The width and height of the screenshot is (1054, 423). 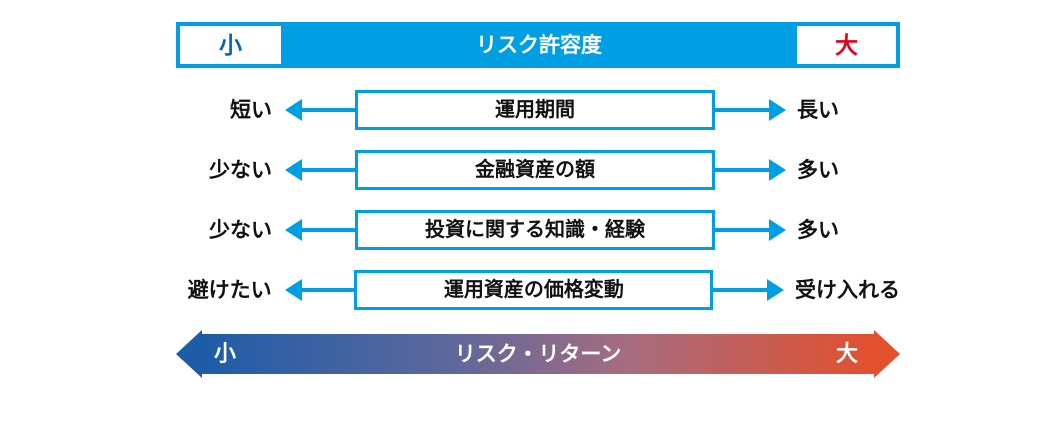 What do you see at coordinates (847, 290) in the screenshot?
I see `row-right-label: 受け入れる` at bounding box center [847, 290].